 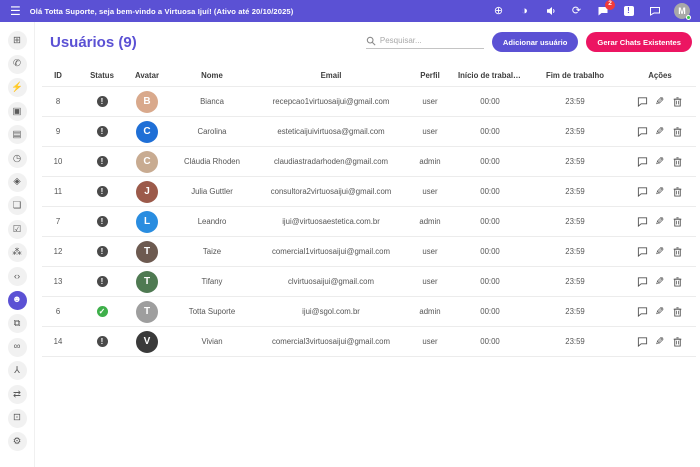 What do you see at coordinates (147, 75) in the screenshot?
I see `col-avatar: Avatar` at bounding box center [147, 75].